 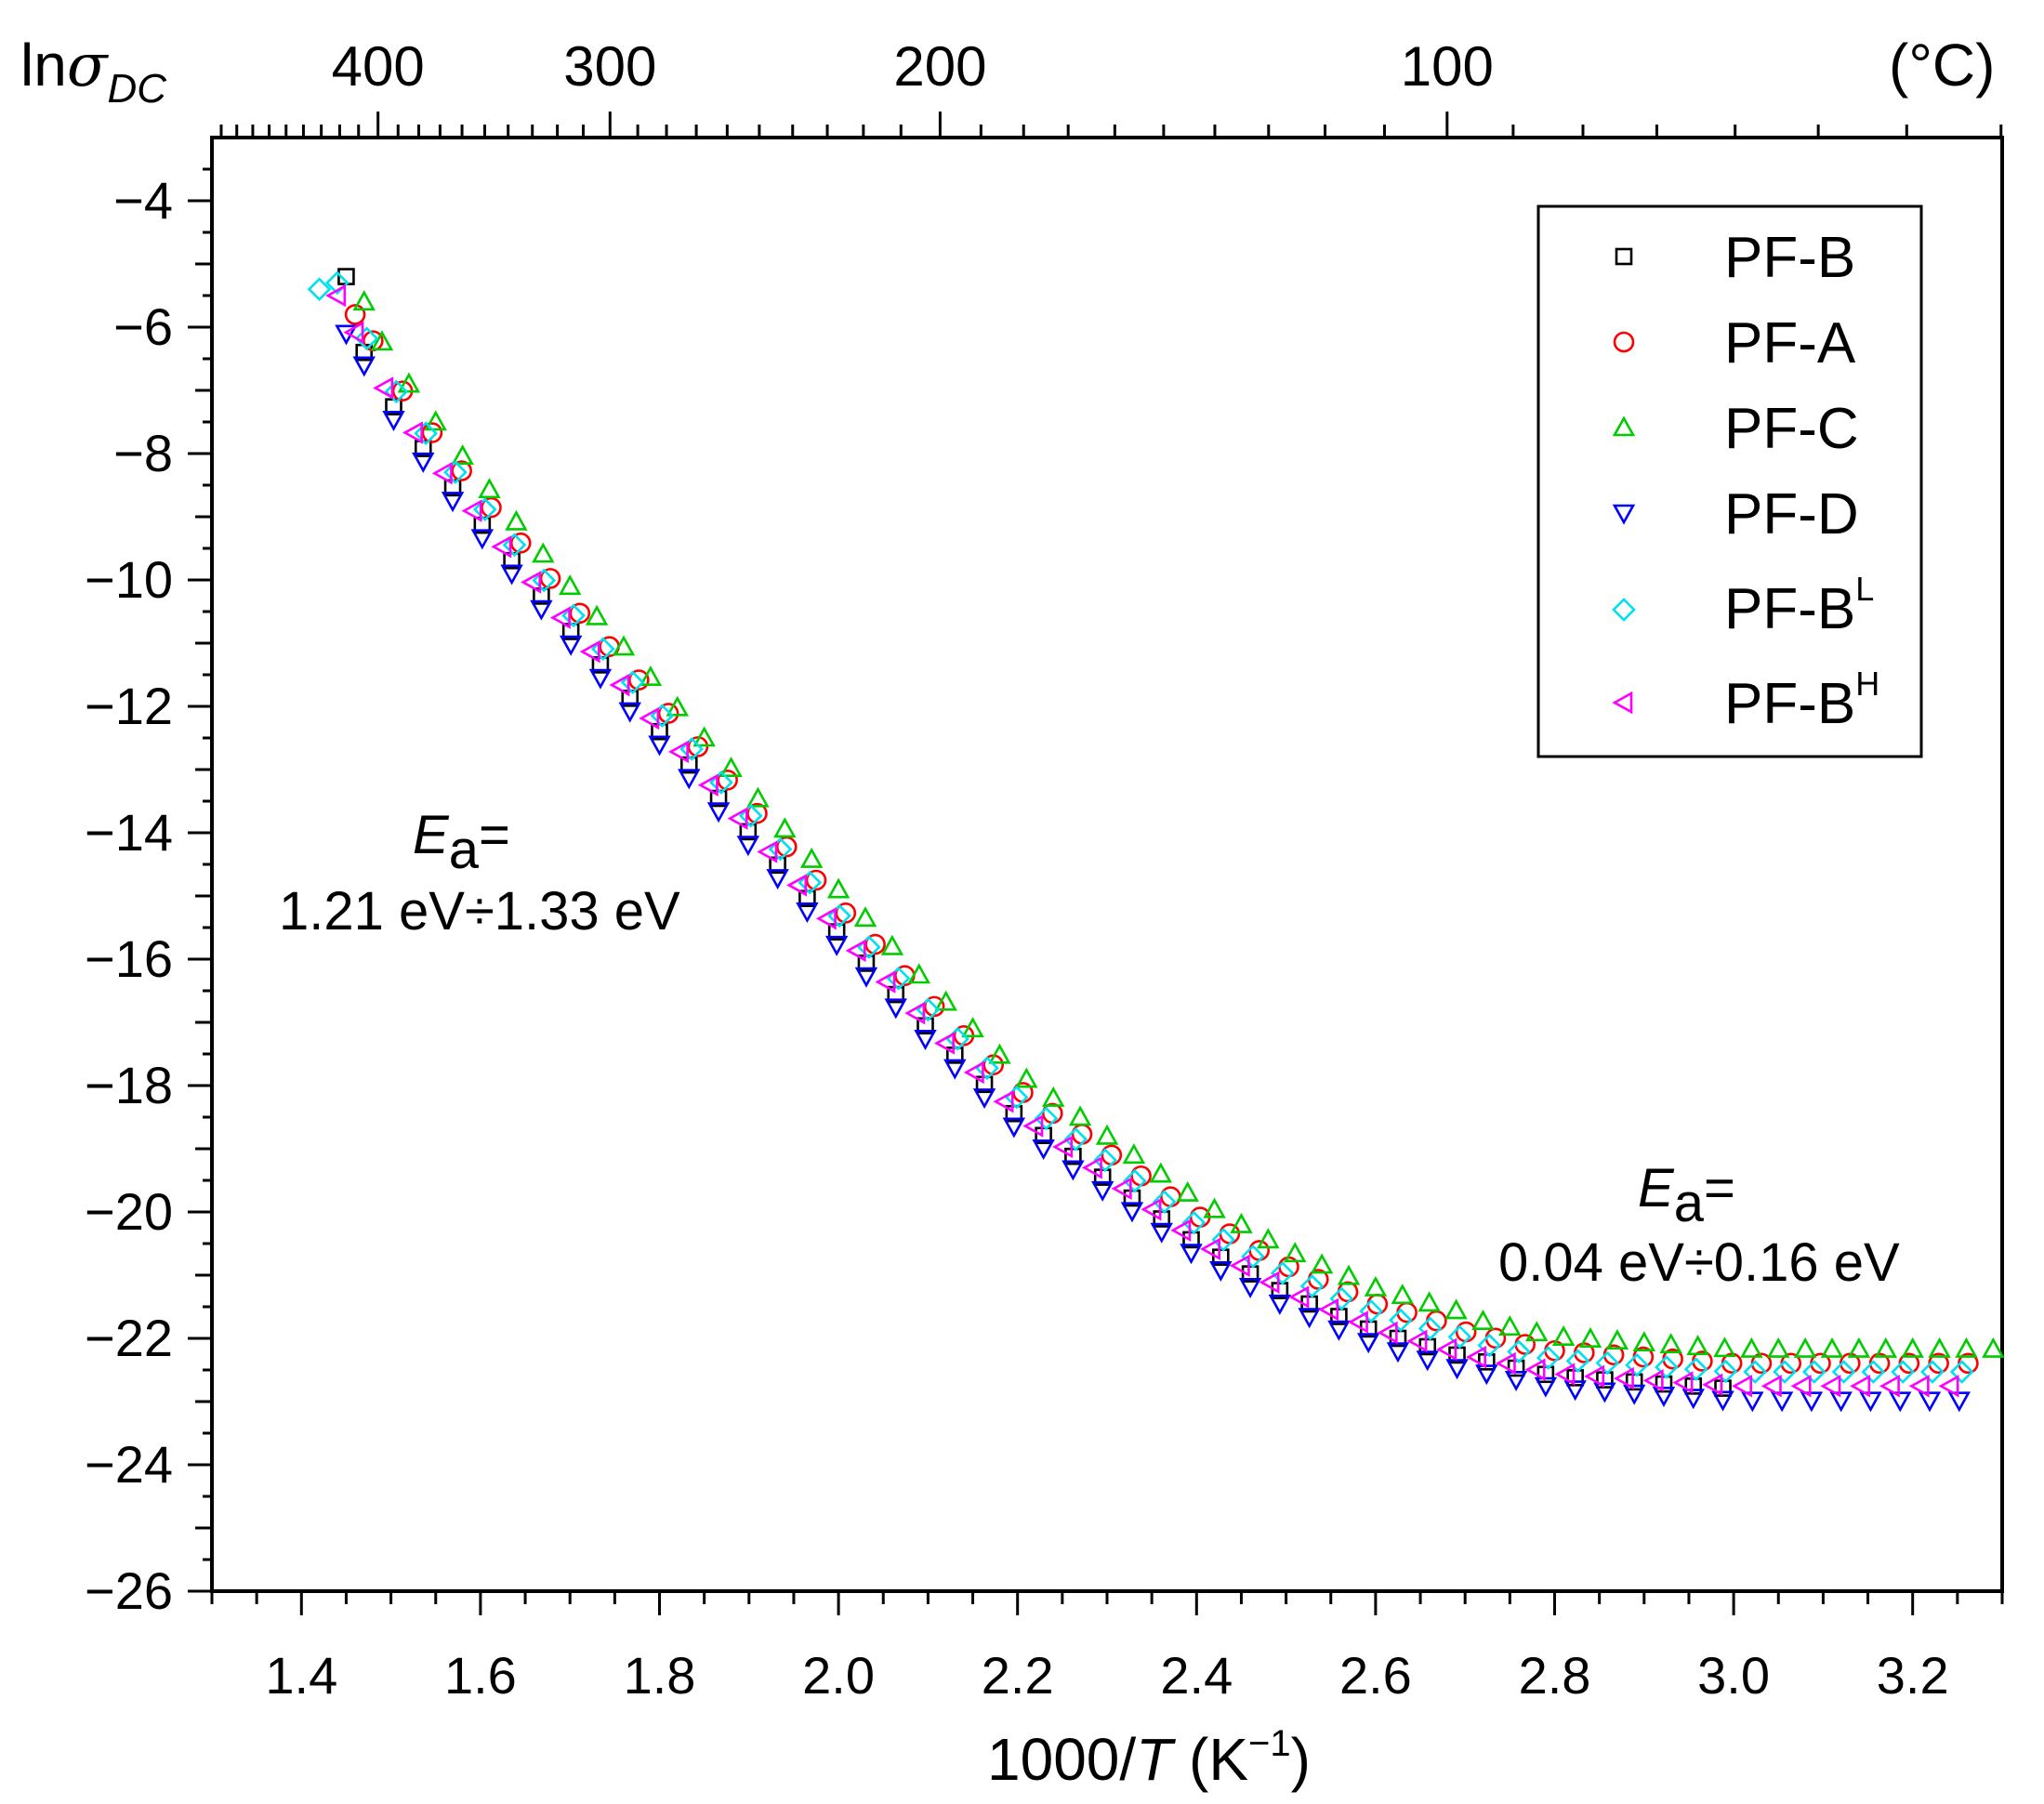 I want to click on x-tick-label: 2.8, so click(x=1555, y=1675).